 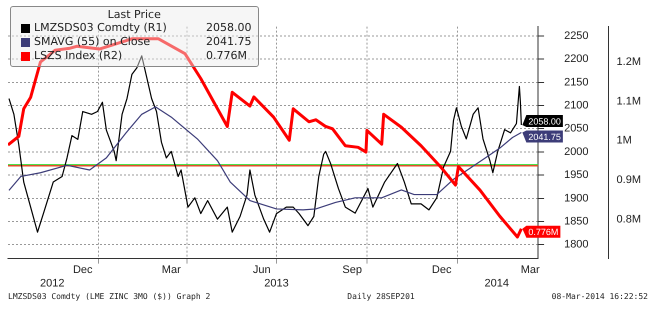 I want to click on text: 08-Mar-2014 16:22:52, so click(x=600, y=296).